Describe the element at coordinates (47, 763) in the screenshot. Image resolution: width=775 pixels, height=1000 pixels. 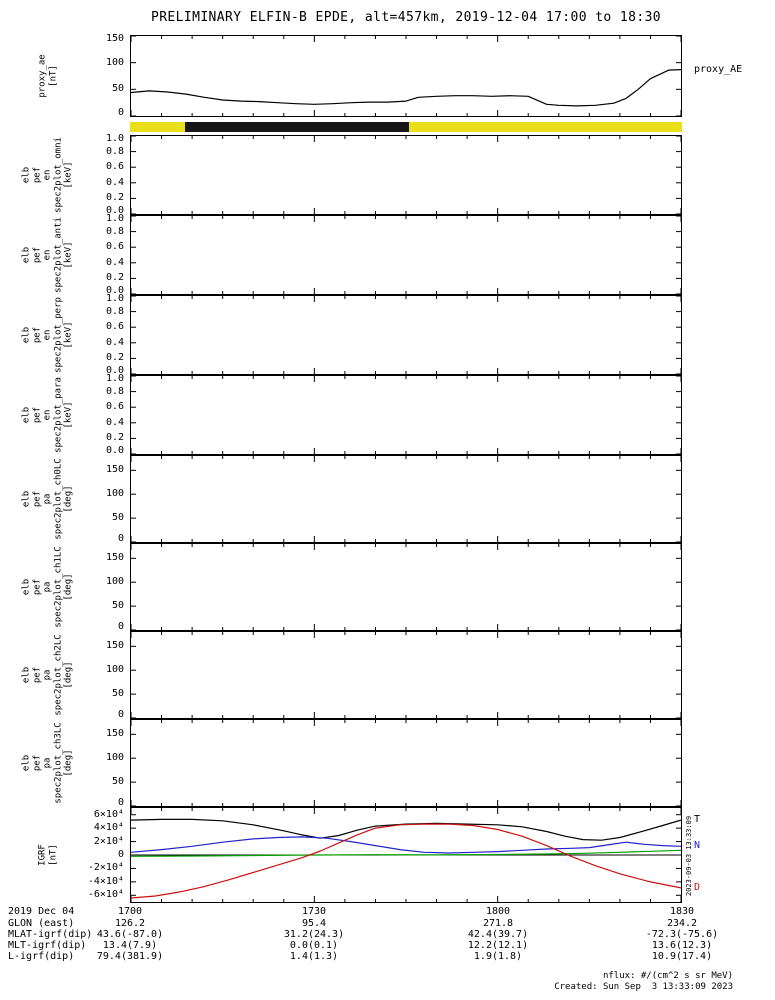
I see `panel-ylabel-ch3lc: elb pef pa spec2plot_ch3LC [deg]` at that location.